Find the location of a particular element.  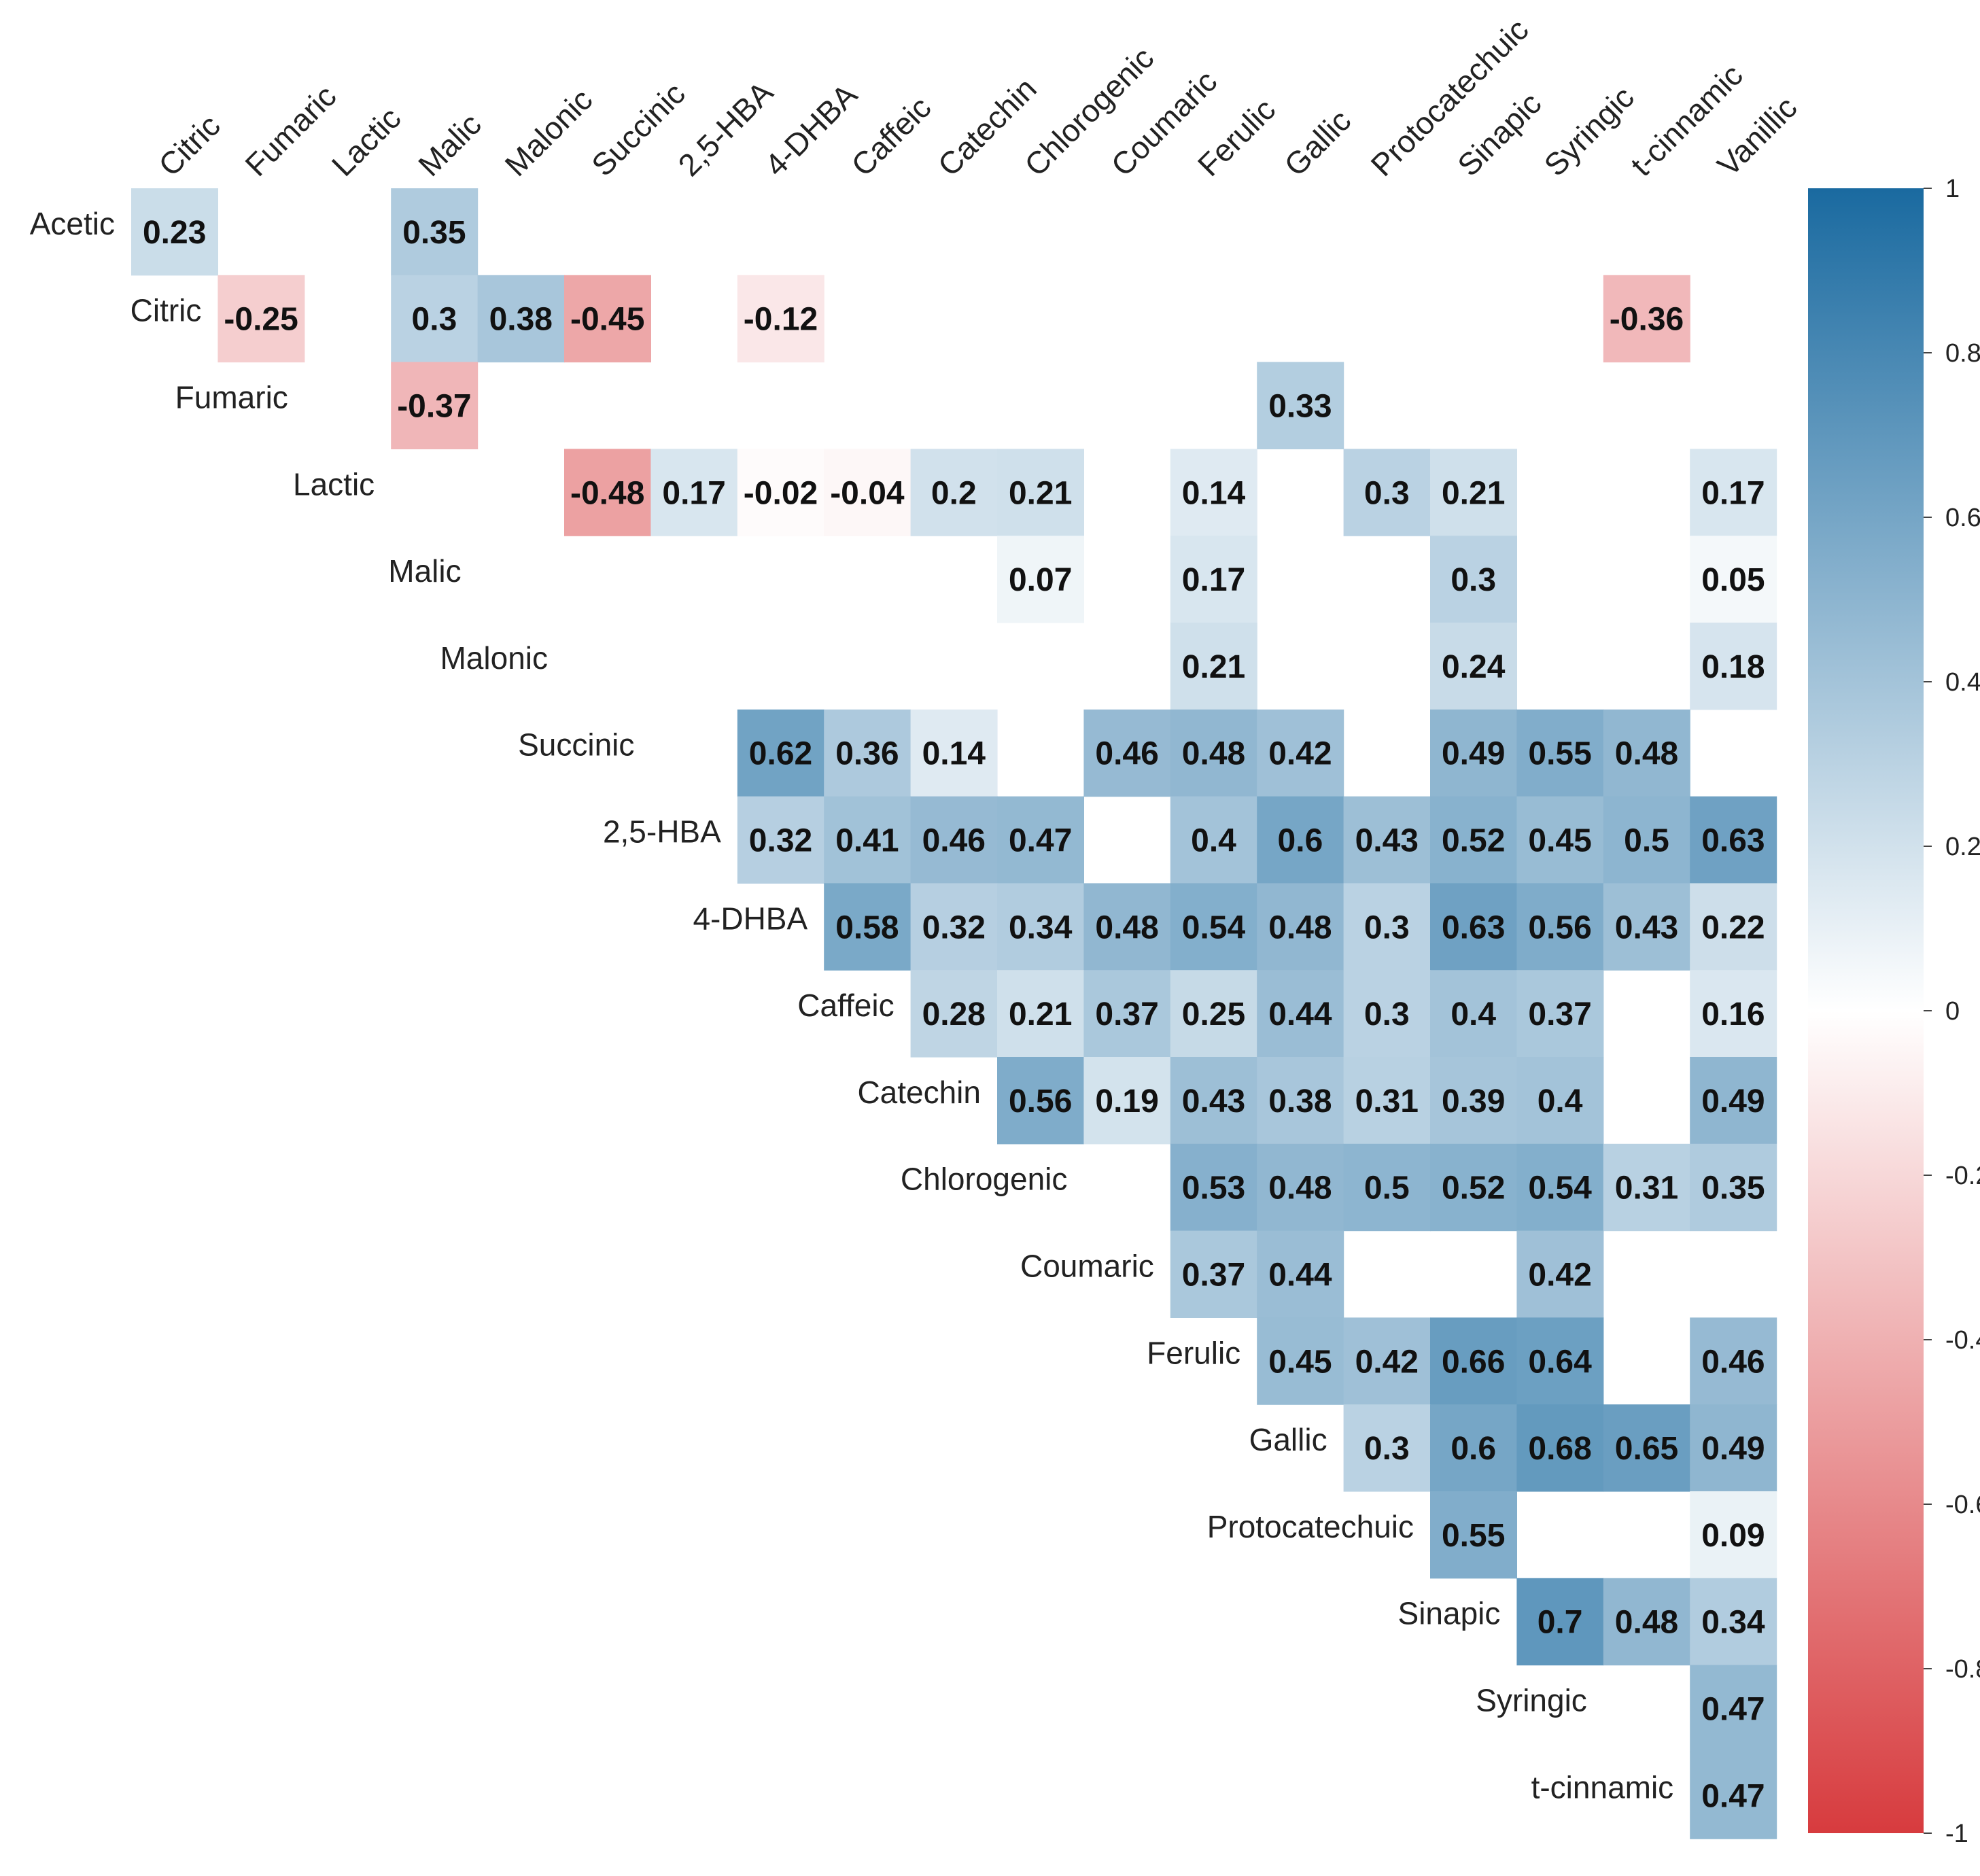

colorbar-tick-label: 0.8 is located at coordinates (1963, 354).